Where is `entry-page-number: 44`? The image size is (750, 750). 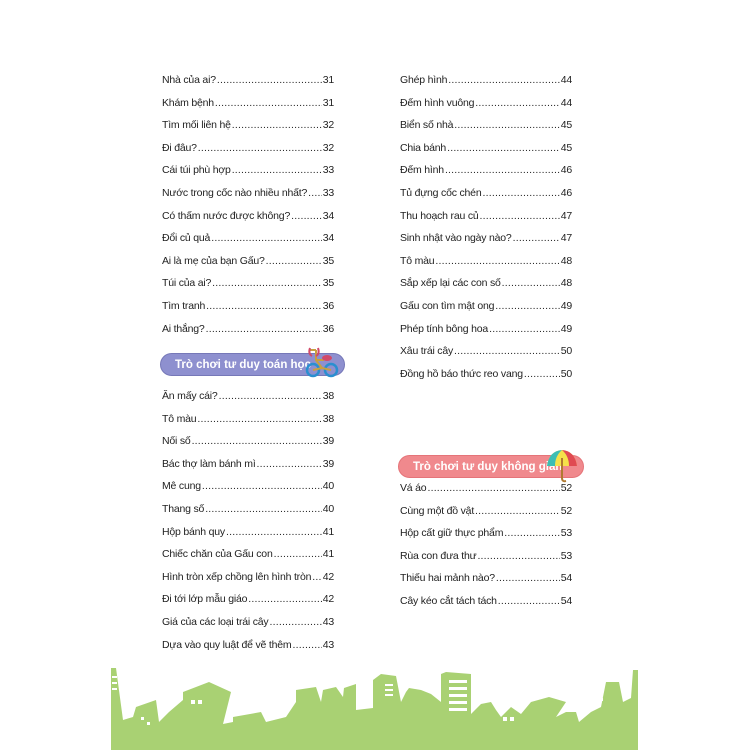 entry-page-number: 44 is located at coordinates (566, 80).